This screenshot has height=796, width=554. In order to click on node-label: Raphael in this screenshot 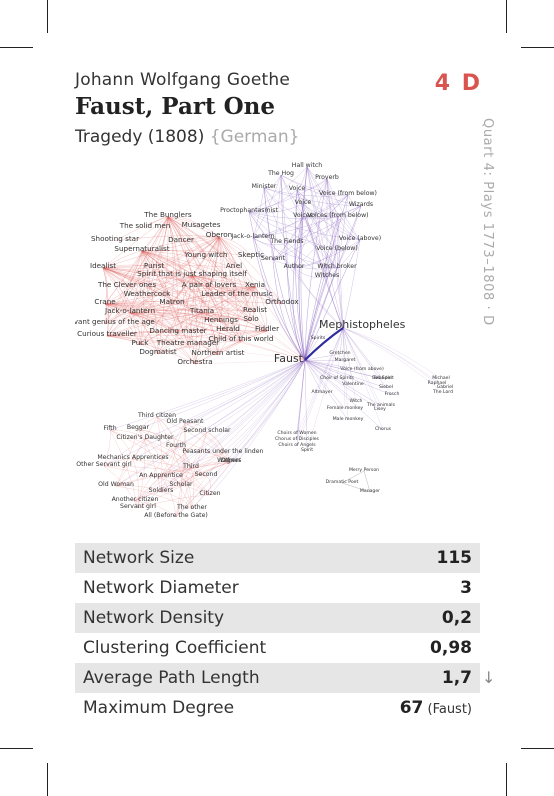, I will do `click(437, 383)`.